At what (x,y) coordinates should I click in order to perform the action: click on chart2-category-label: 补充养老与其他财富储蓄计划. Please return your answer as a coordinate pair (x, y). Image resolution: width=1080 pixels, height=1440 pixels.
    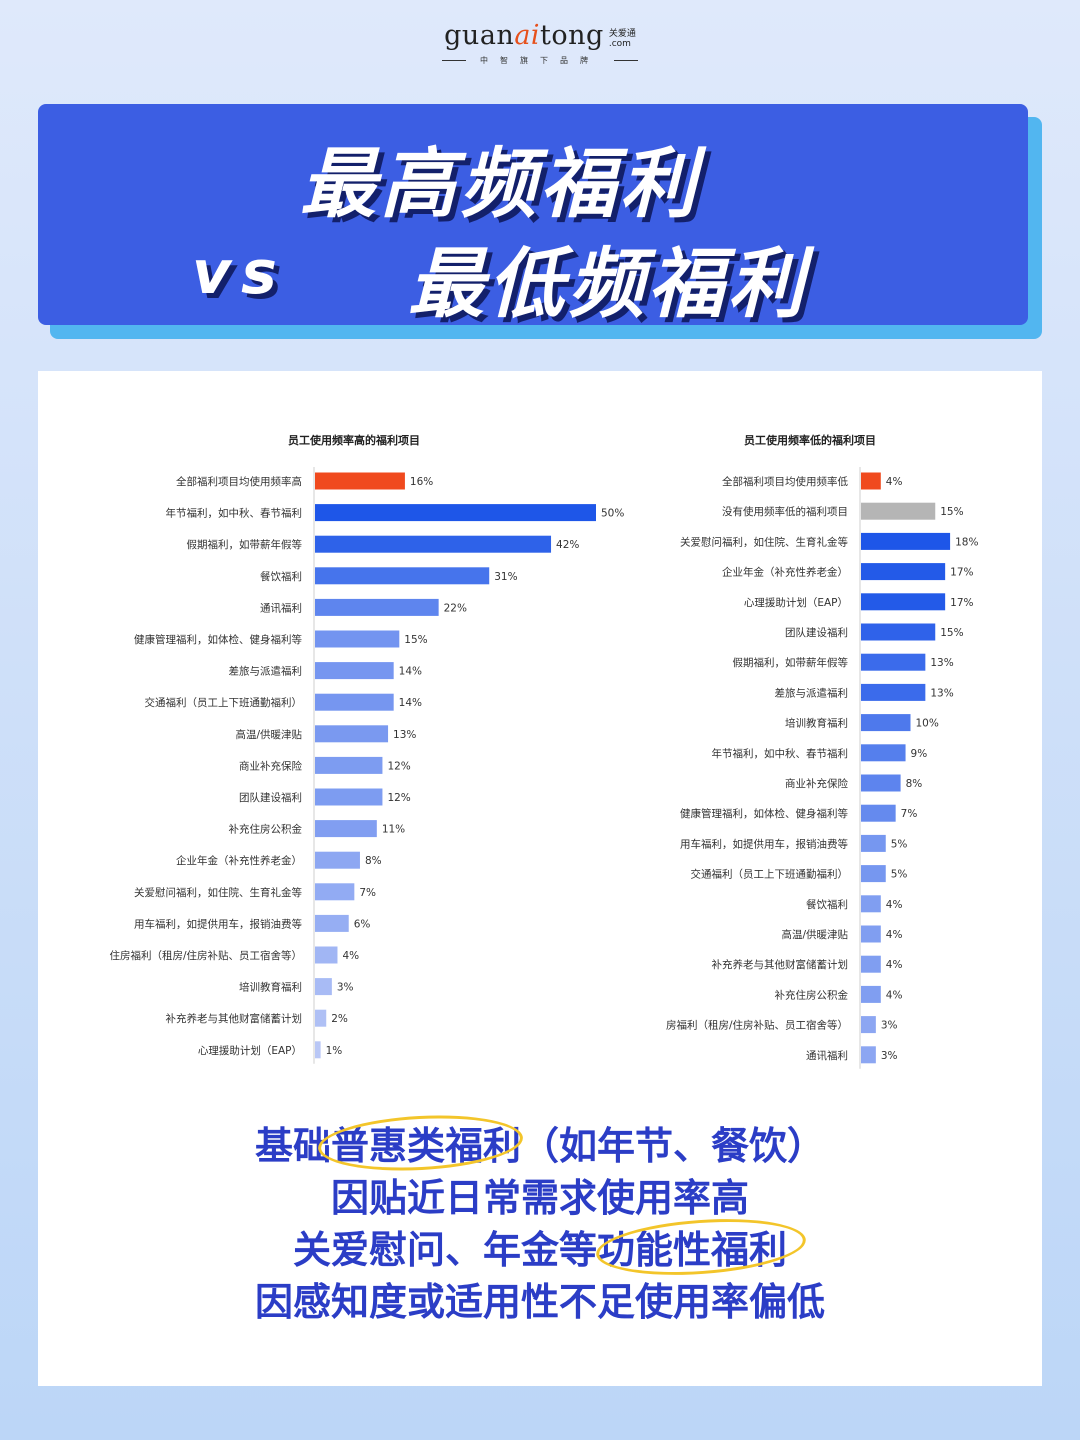
    Looking at the image, I should click on (780, 964).